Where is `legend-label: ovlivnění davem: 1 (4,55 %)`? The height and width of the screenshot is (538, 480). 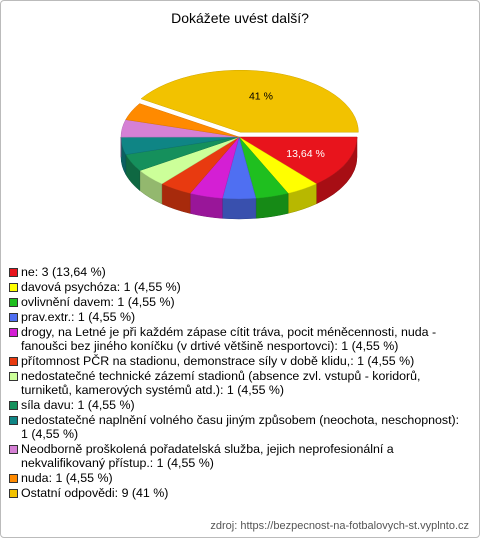
legend-label: ovlivnění davem: 1 (4,55 %) is located at coordinates (98, 302).